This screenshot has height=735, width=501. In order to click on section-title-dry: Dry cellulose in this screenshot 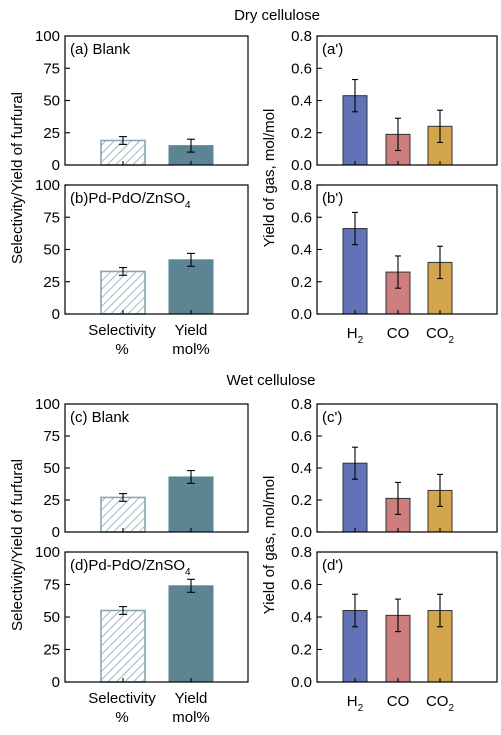, I will do `click(277, 15)`.